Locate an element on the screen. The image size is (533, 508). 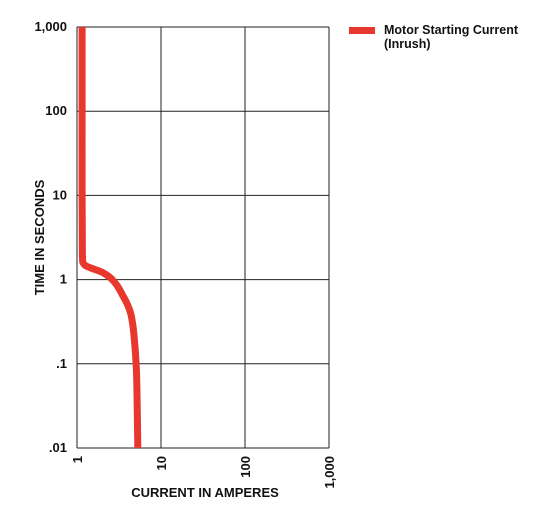
legend-swatch is located at coordinates (362, 30).